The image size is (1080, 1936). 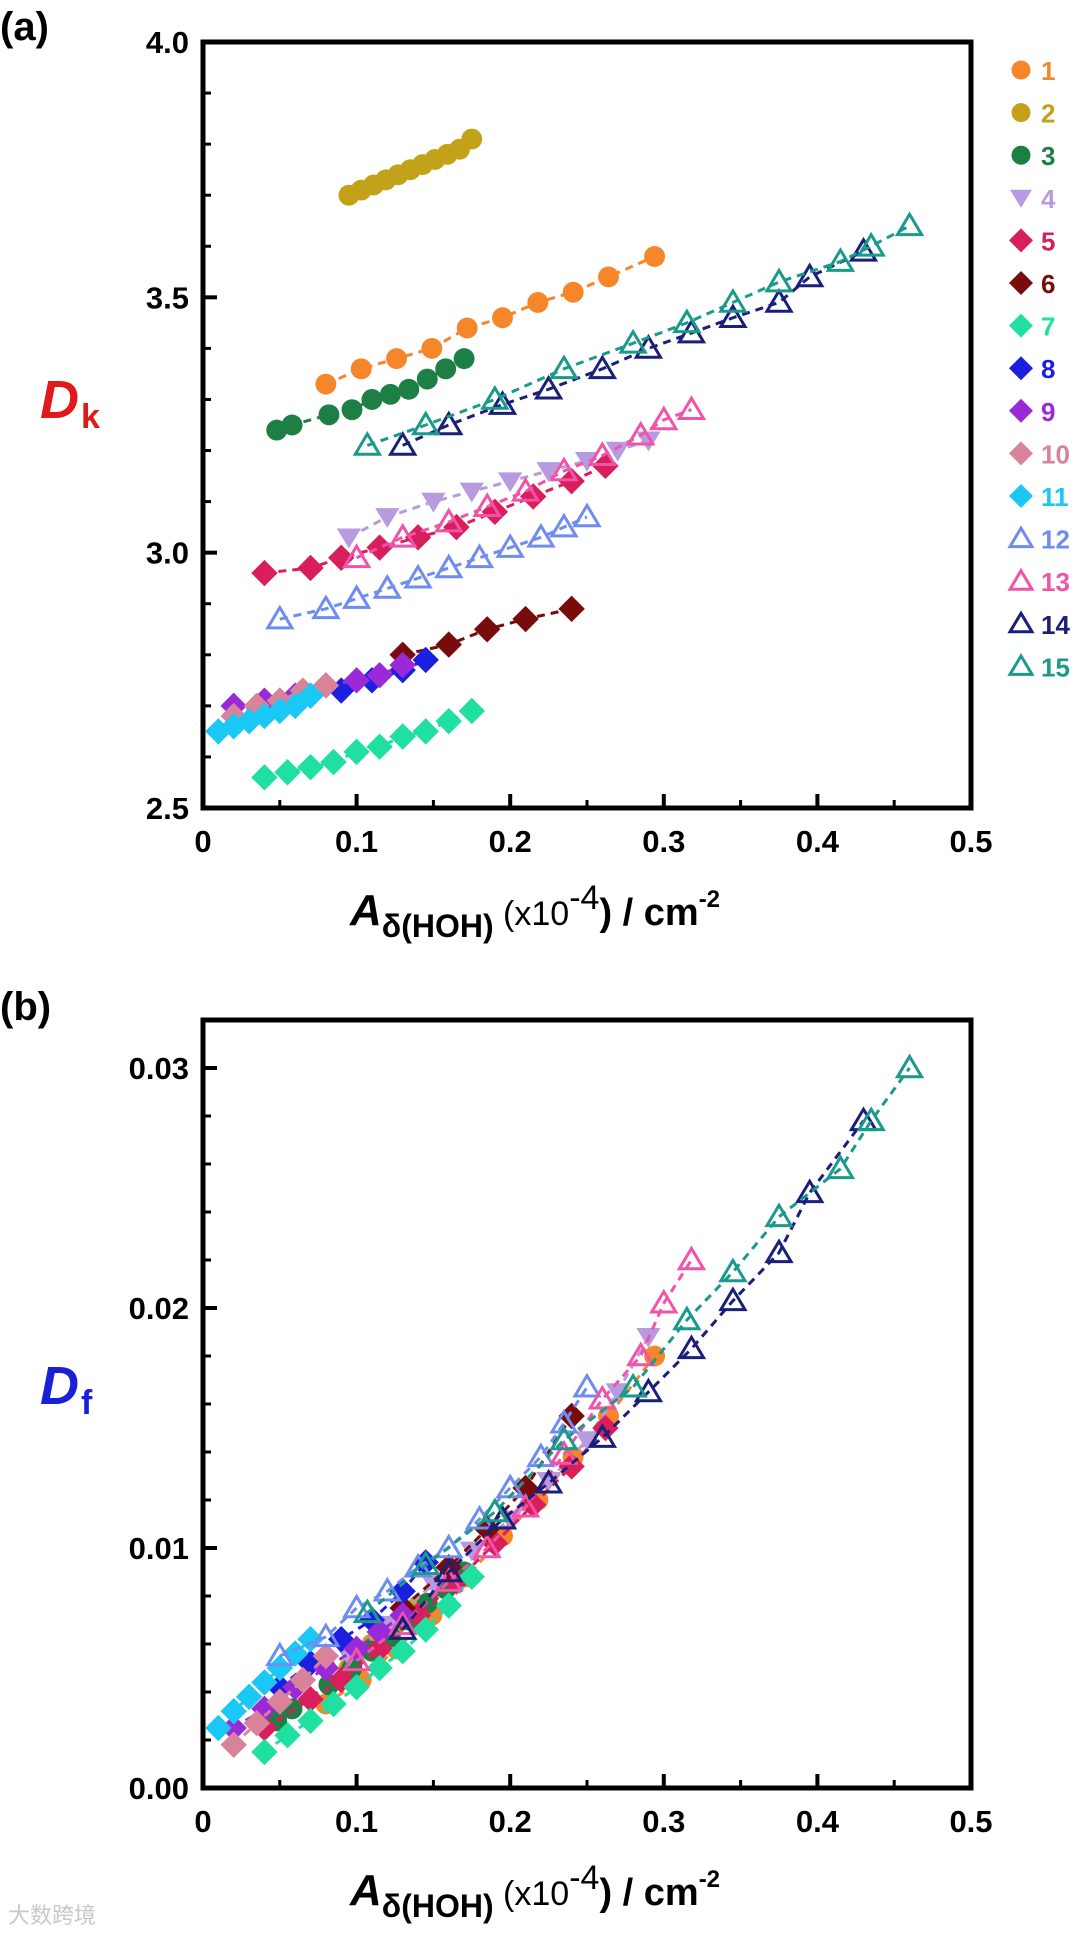 I want to click on panel-b-series-7-line, so click(x=368, y=1664).